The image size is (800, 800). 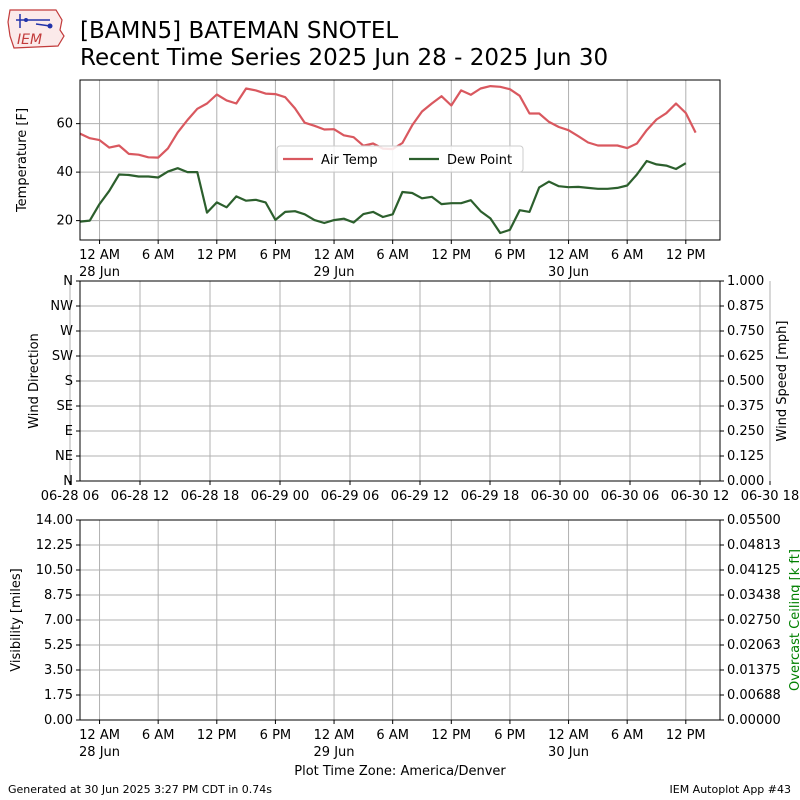 I want to click on y-tick-label: NW, so click(x=61, y=306).